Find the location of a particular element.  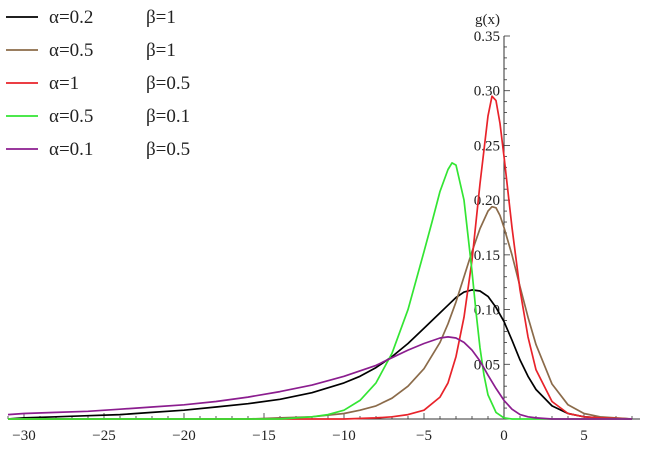

x-tick-label: 5 is located at coordinates (584, 436).